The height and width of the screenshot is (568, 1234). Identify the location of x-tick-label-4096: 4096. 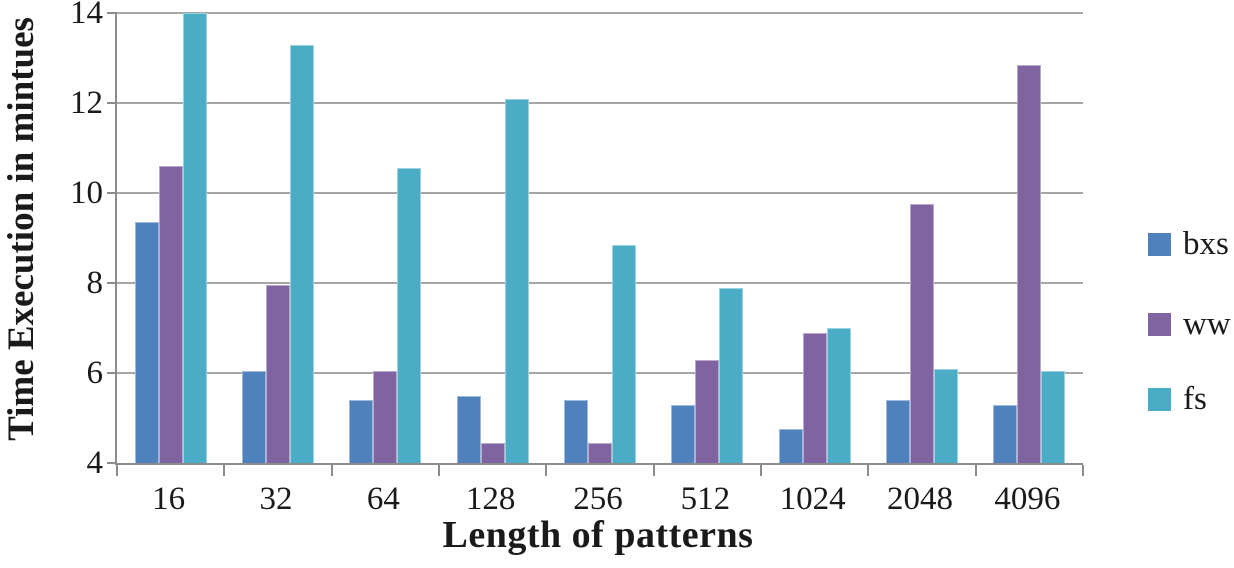
(1027, 499).